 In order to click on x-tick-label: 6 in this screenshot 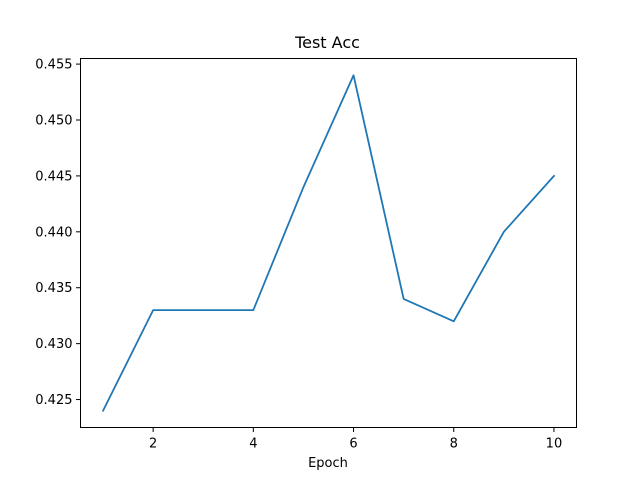, I will do `click(353, 444)`.